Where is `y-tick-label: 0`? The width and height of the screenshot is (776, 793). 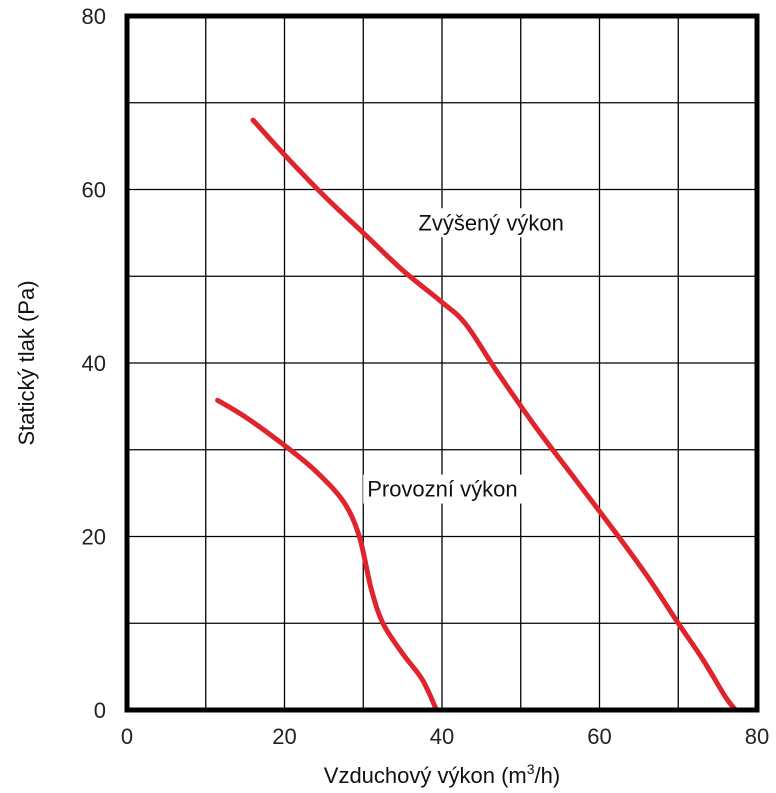
y-tick-label: 0 is located at coordinates (100, 710).